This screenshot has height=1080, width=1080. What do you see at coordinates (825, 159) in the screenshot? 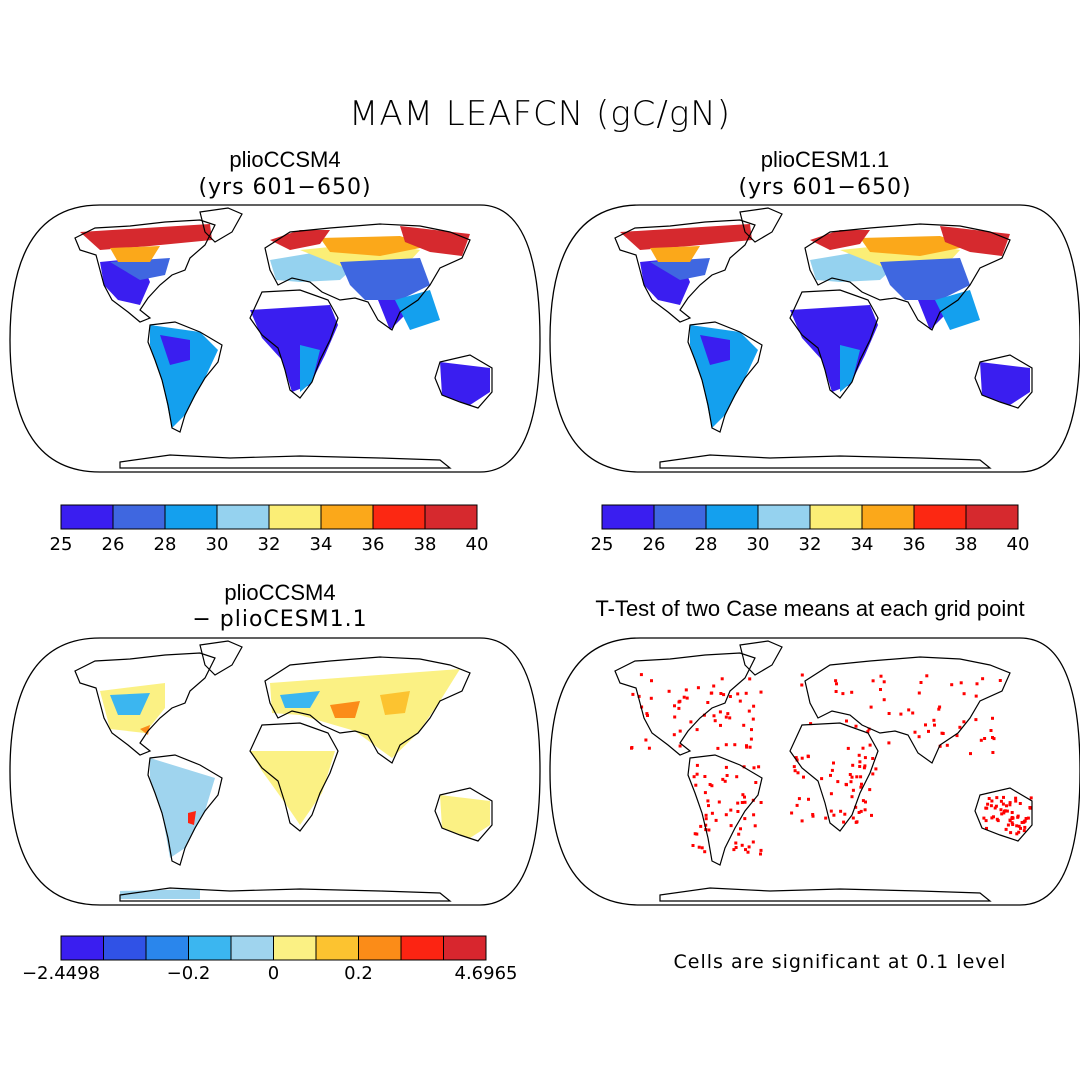
I see `panel2-title: plioCESM1.1` at bounding box center [825, 159].